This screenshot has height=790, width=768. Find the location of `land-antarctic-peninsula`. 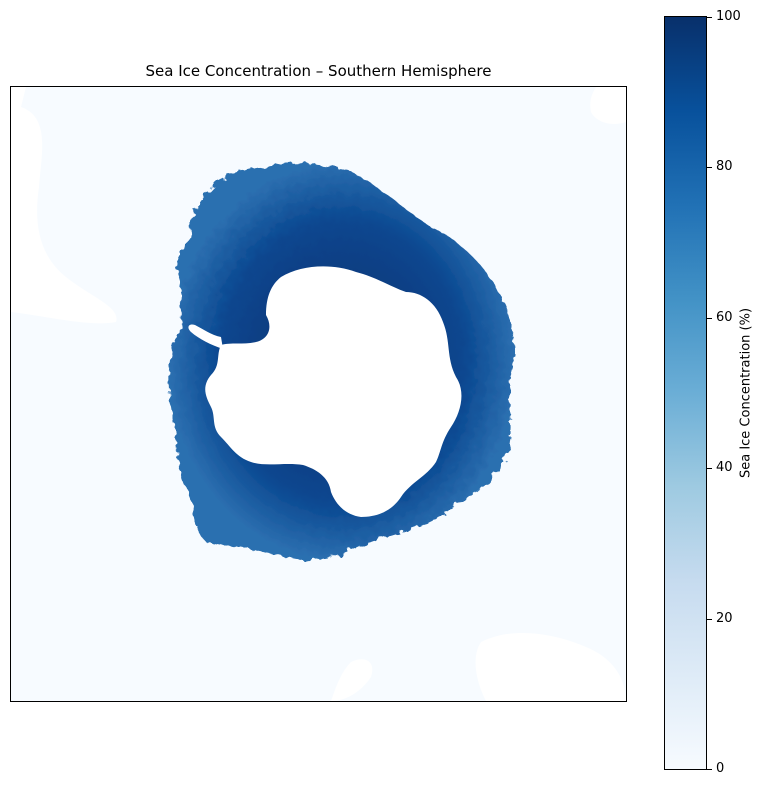

land-antarctic-peninsula is located at coordinates (205, 336).